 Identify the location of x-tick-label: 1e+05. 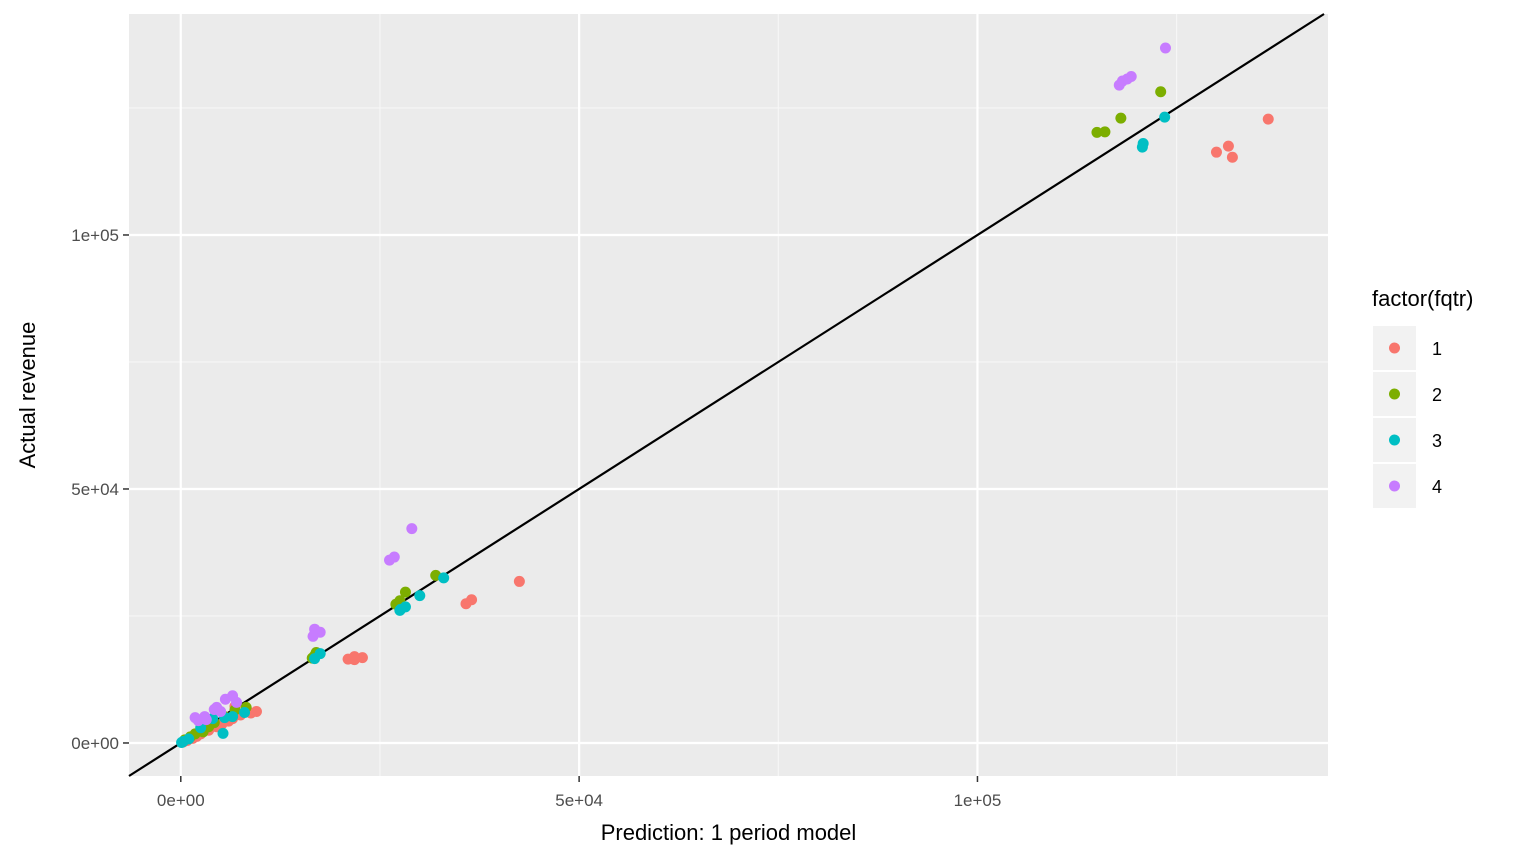
(978, 800).